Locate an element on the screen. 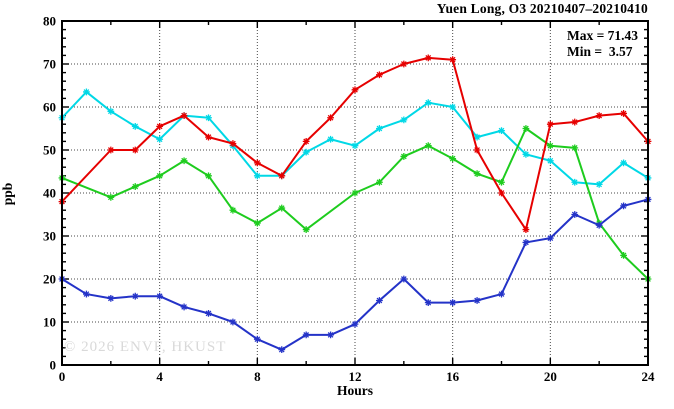 This screenshot has width=674, height=409. chart-title: Yuen Long, O3 20210407–20210410 is located at coordinates (542, 8).